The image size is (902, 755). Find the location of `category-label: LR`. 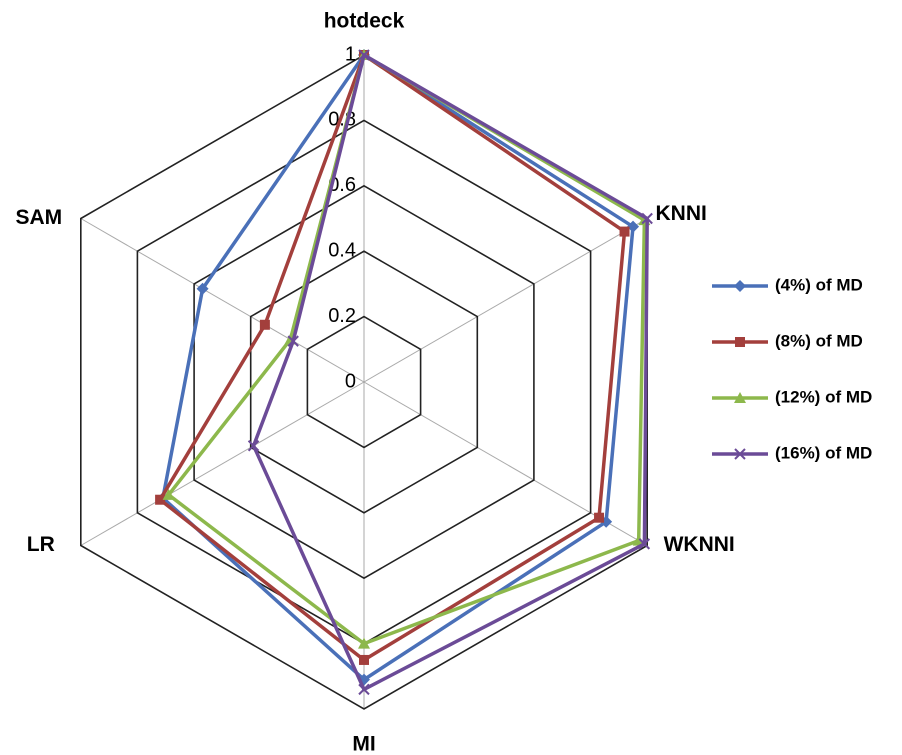

category-label: LR is located at coordinates (41, 544).